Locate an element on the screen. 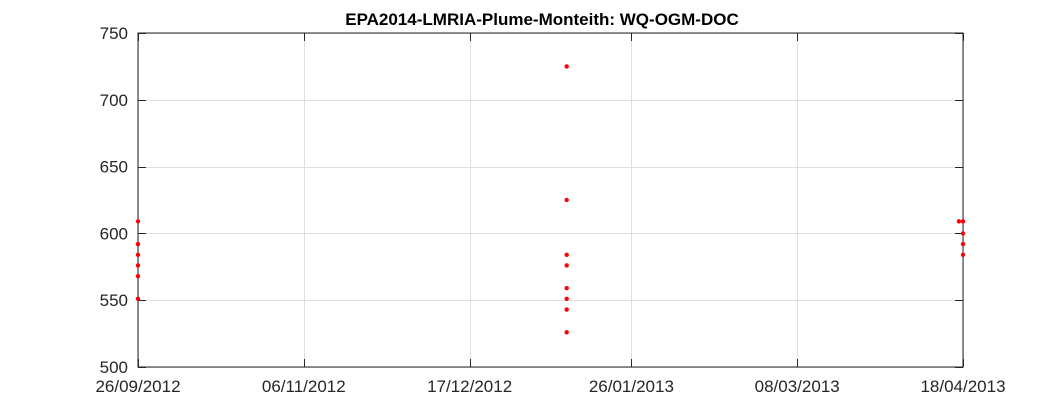  x-tick-label: 26/09/2012 is located at coordinates (137, 386).